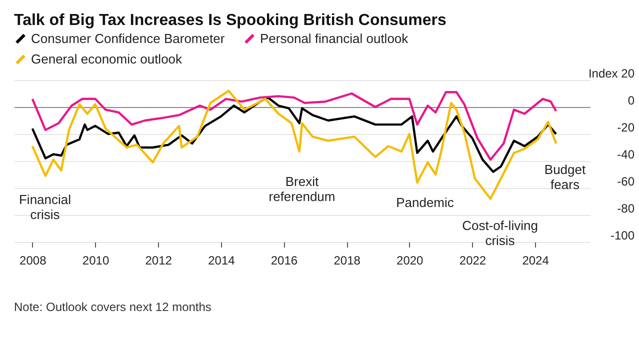  What do you see at coordinates (33, 261) in the screenshot?
I see `x-tick-label: 2008` at bounding box center [33, 261].